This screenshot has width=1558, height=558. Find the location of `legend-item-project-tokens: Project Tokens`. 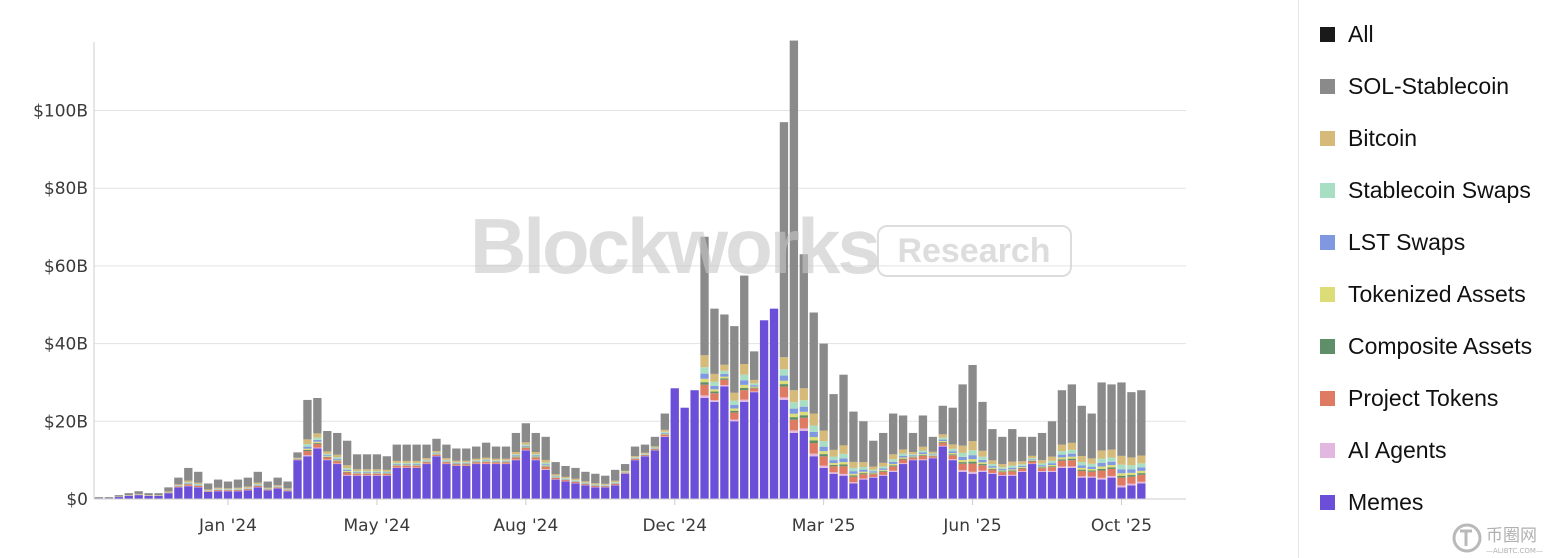

legend-item-project-tokens: Project Tokens is located at coordinates (1438, 398).